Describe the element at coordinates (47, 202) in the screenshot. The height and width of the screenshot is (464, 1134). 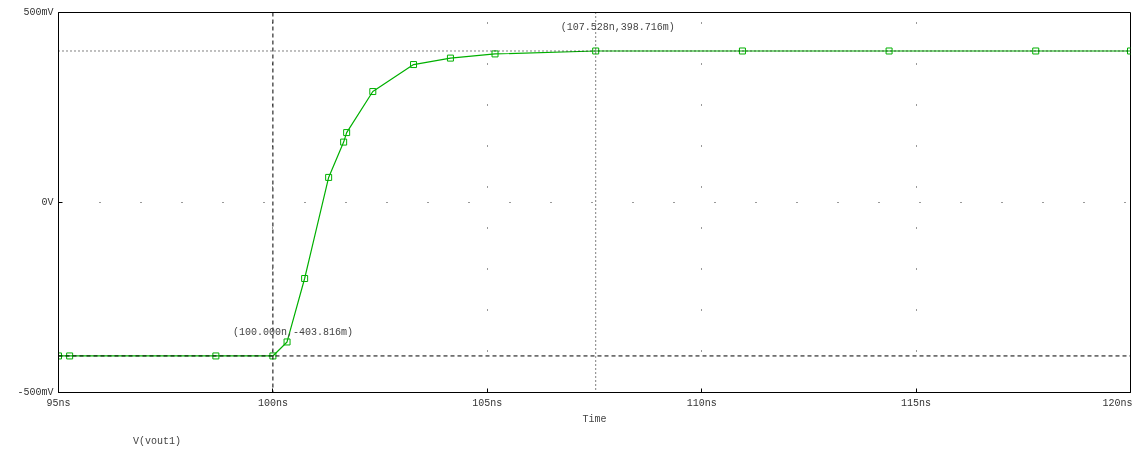
I see `y-tick-label: 0V` at that location.